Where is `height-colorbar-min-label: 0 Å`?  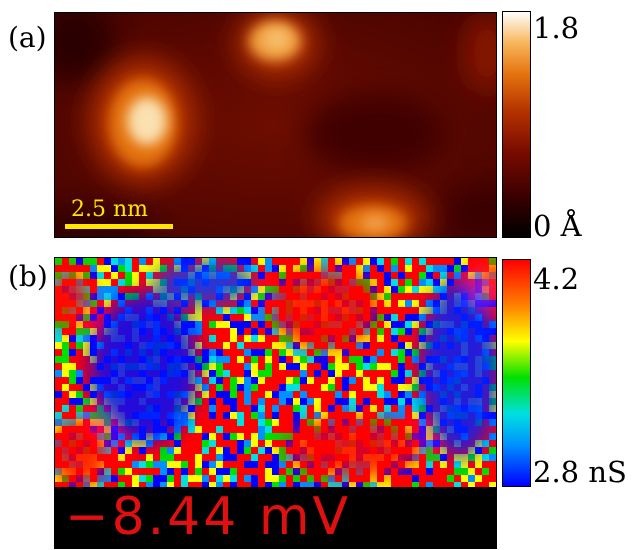 height-colorbar-min-label: 0 Å is located at coordinates (557, 226).